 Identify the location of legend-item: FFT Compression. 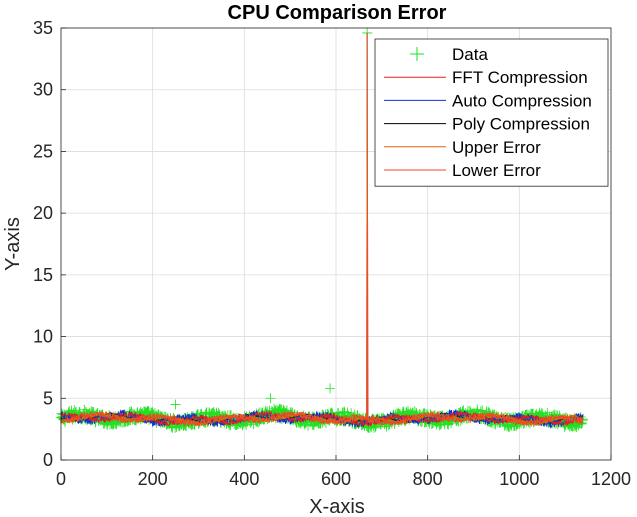
(486, 77).